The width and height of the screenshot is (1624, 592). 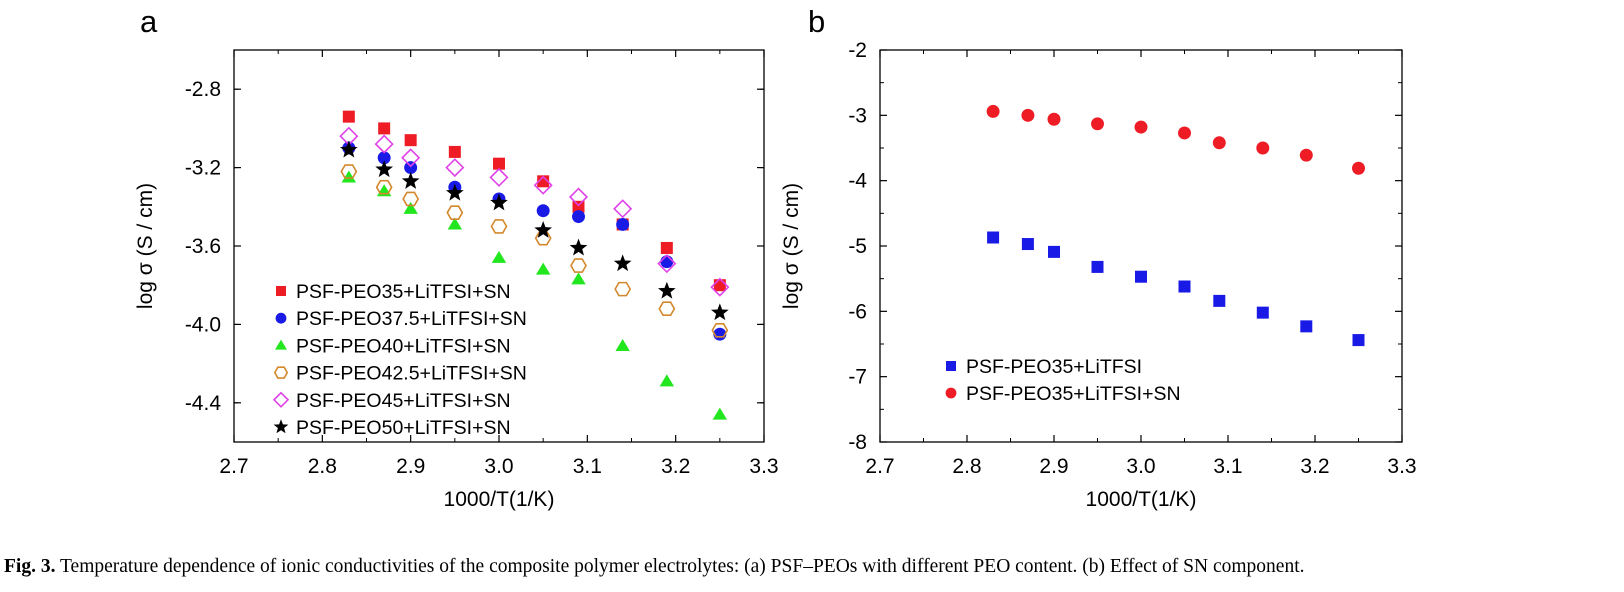 I want to click on y-tick-label: -8, so click(x=857, y=442).